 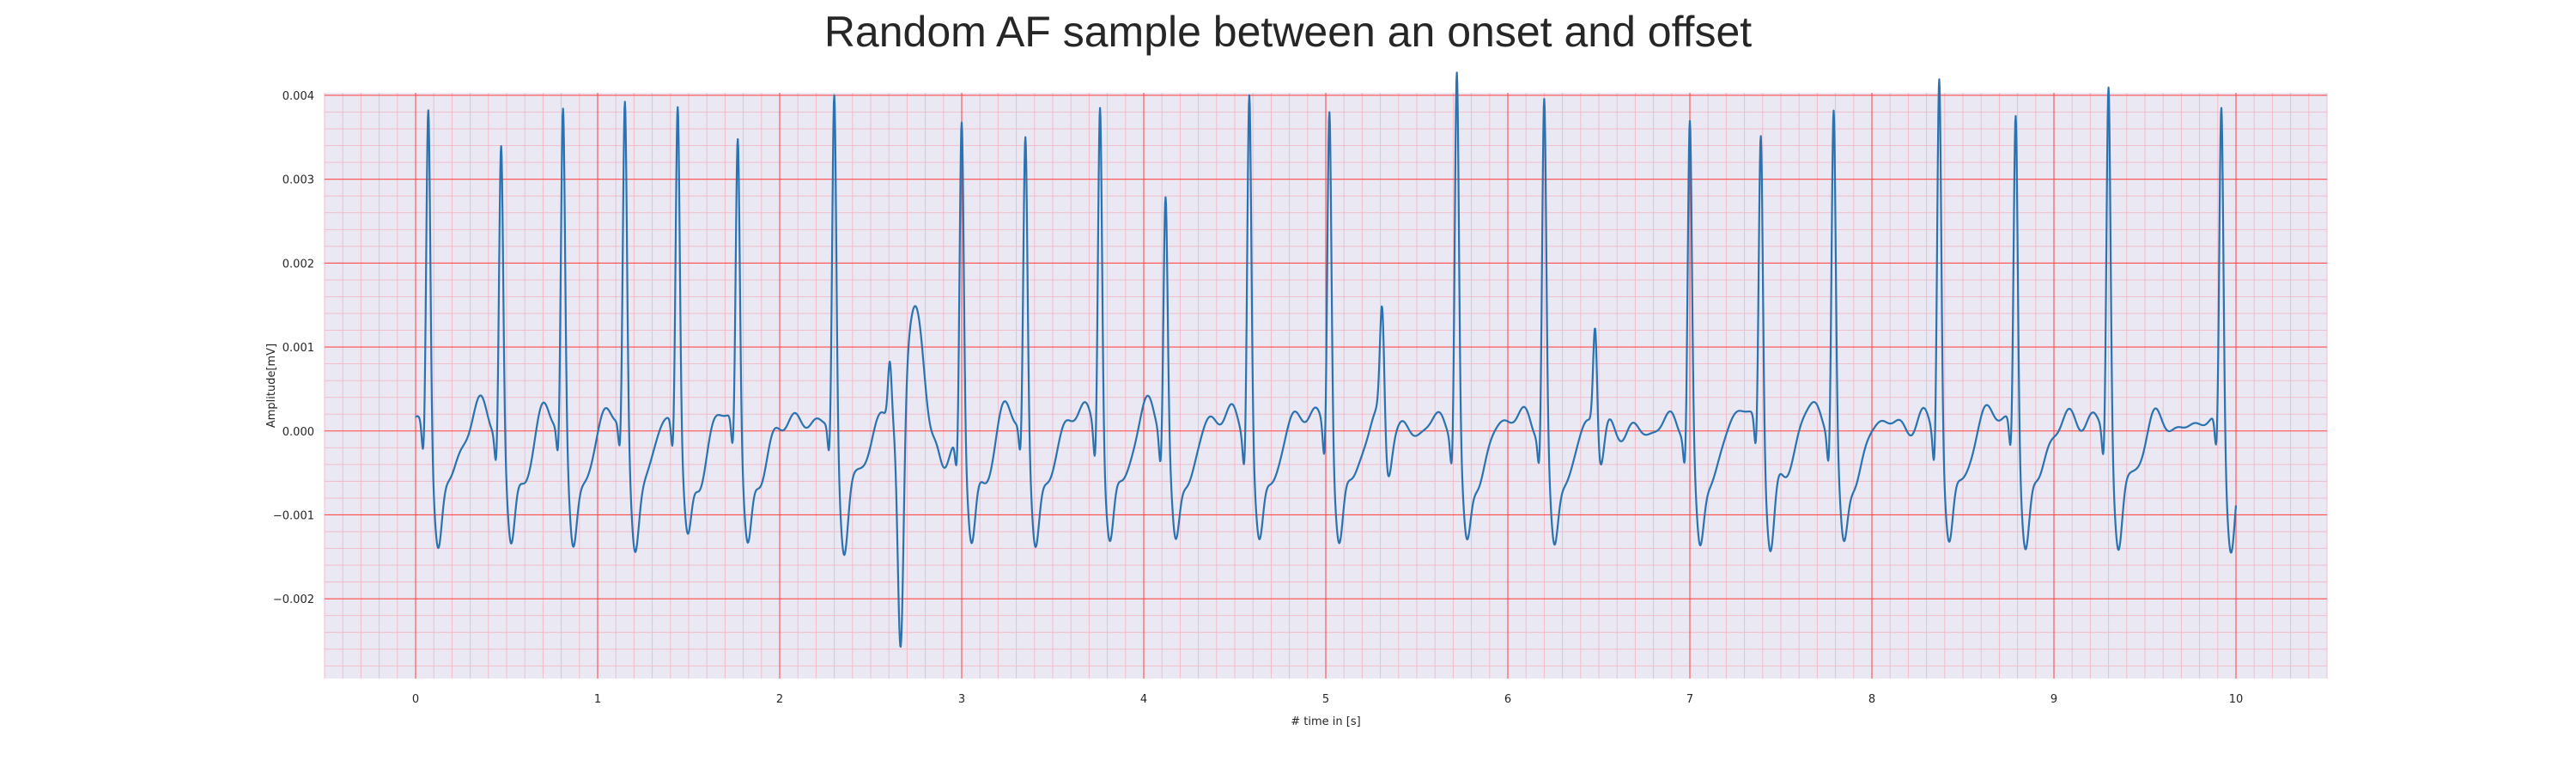 What do you see at coordinates (1872, 699) in the screenshot?
I see `x-tick-label: 8` at bounding box center [1872, 699].